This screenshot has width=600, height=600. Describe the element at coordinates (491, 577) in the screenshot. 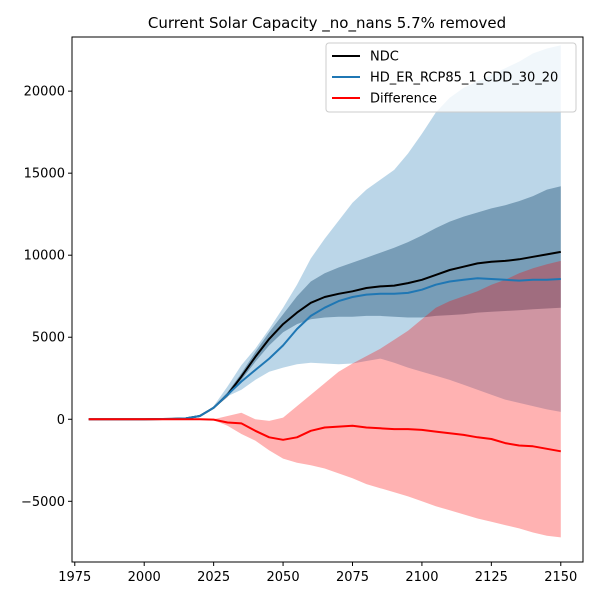

I see `x-tick-label: 2125` at that location.